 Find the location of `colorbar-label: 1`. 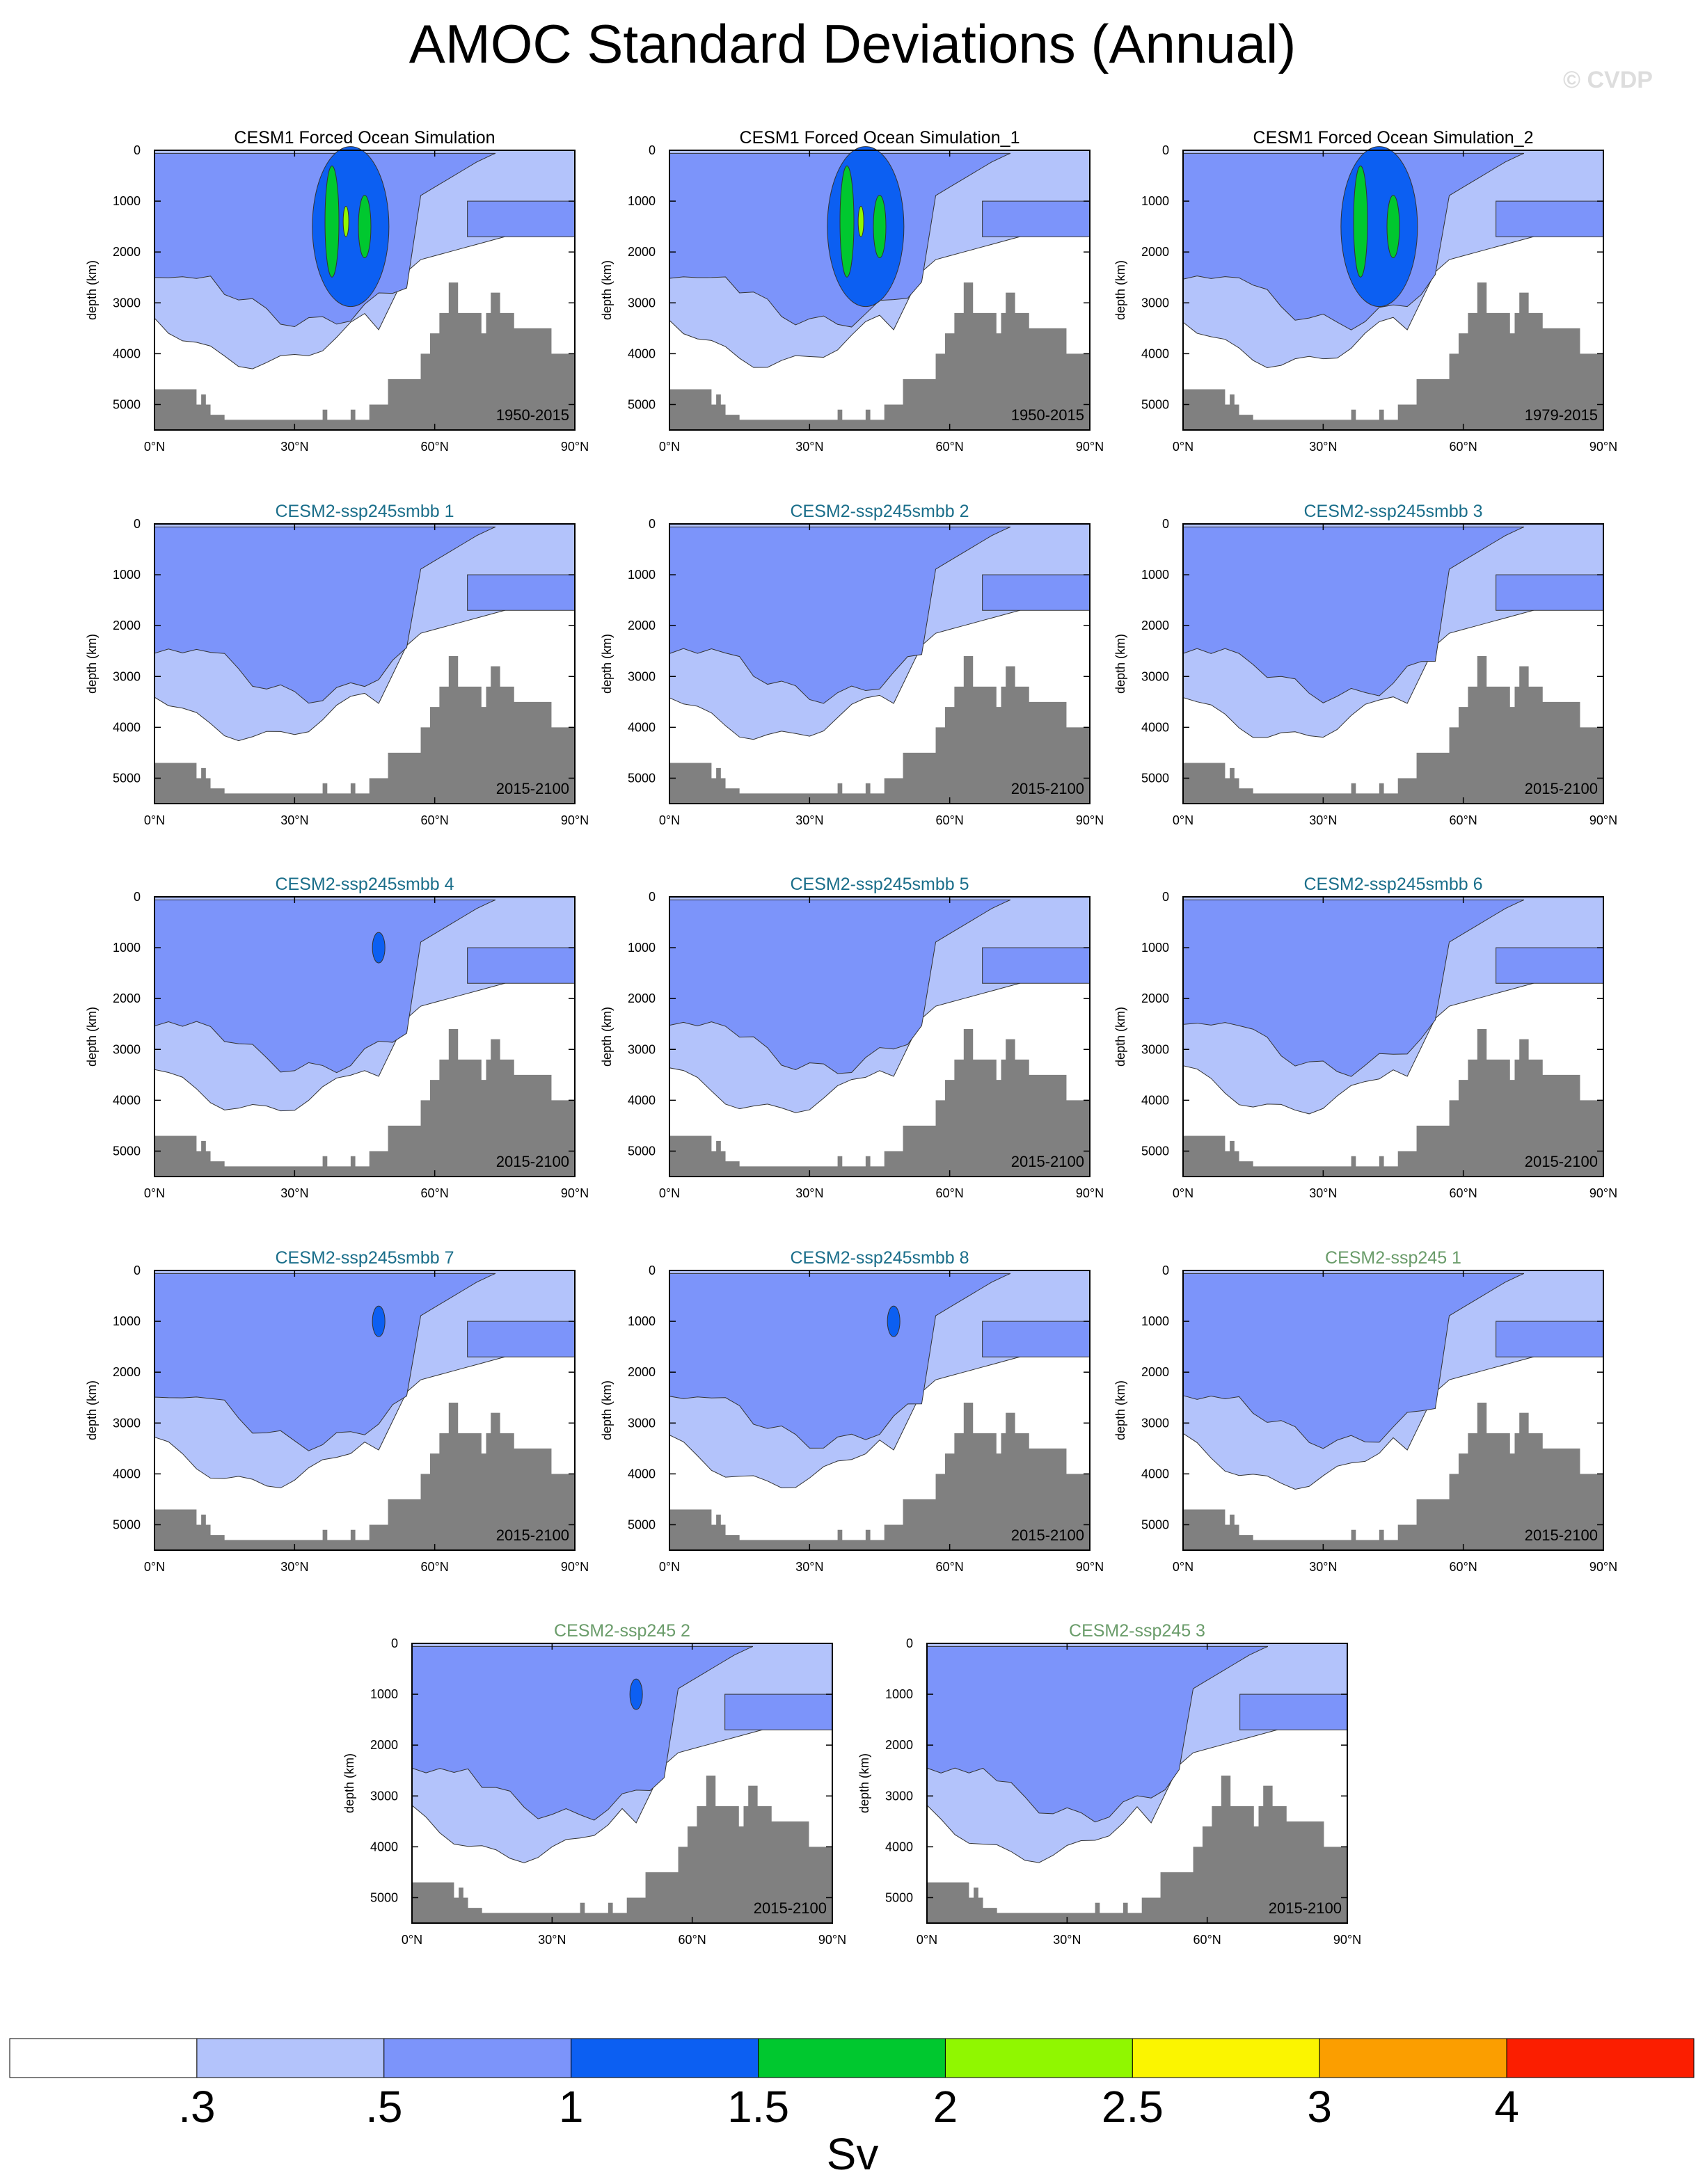

colorbar-label: 1 is located at coordinates (571, 2107).